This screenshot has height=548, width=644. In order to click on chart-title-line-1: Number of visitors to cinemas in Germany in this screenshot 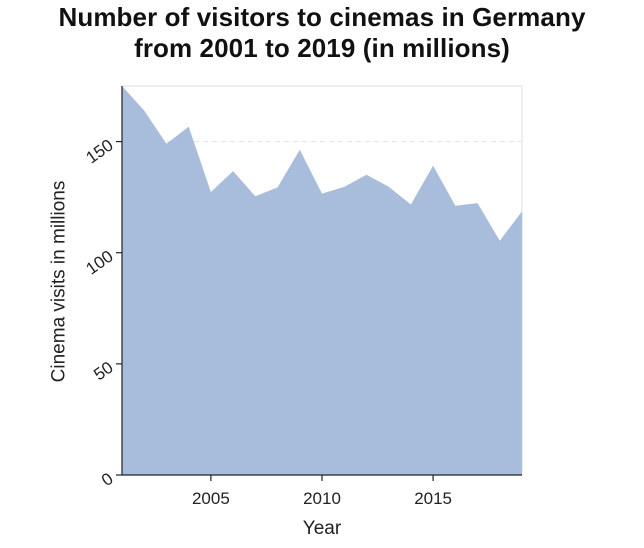, I will do `click(322, 17)`.